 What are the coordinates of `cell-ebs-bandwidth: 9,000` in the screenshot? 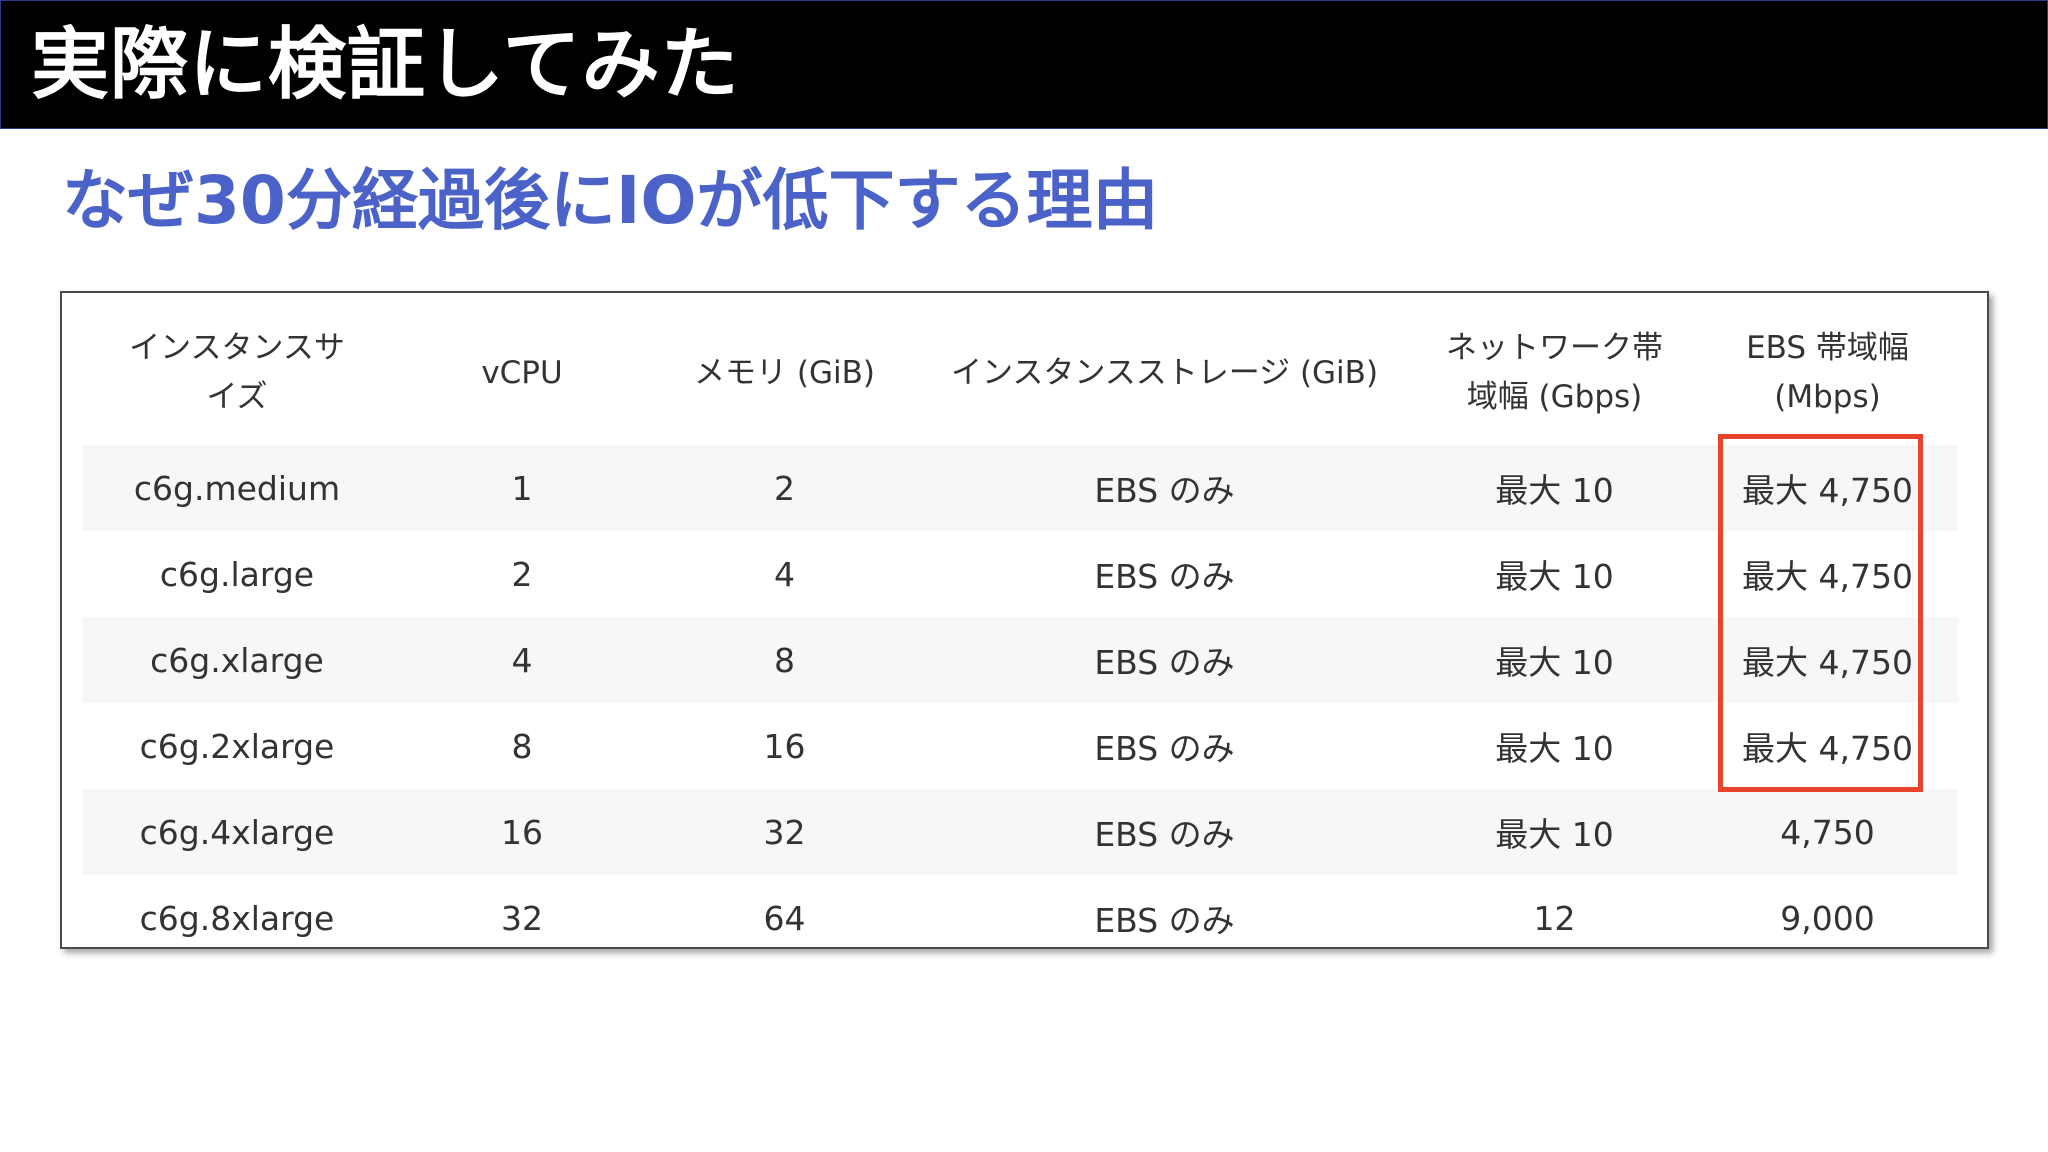 It's located at (1827, 918).